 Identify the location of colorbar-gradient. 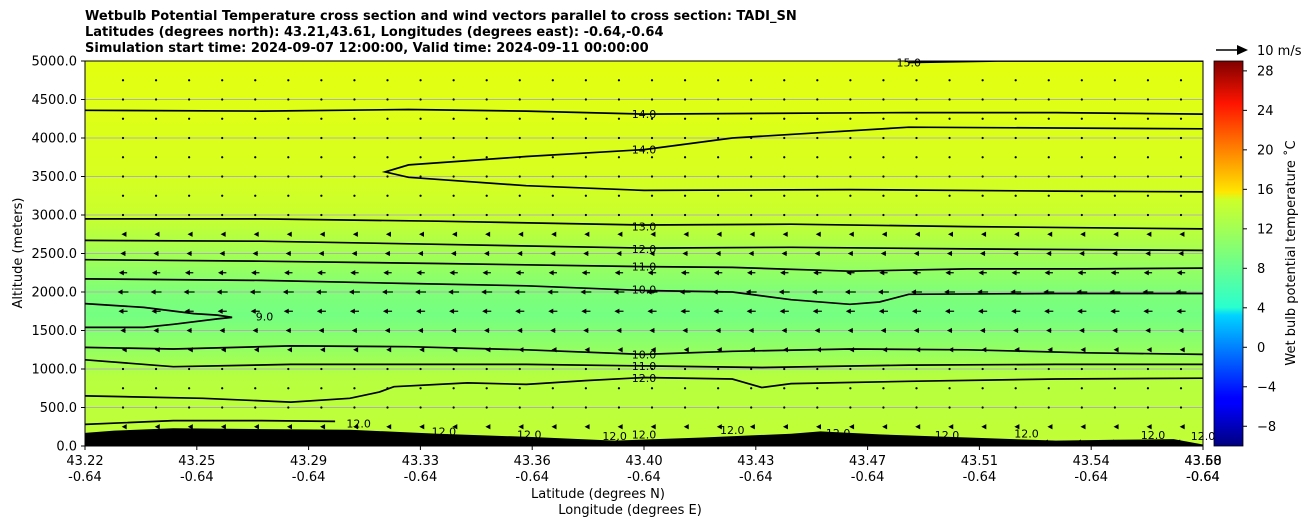
(1228, 253).